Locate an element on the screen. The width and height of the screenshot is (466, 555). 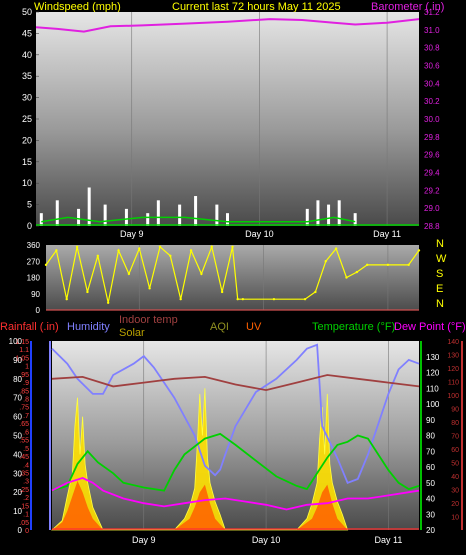
barometer-tick-label: 28.8 is located at coordinates (432, 226).